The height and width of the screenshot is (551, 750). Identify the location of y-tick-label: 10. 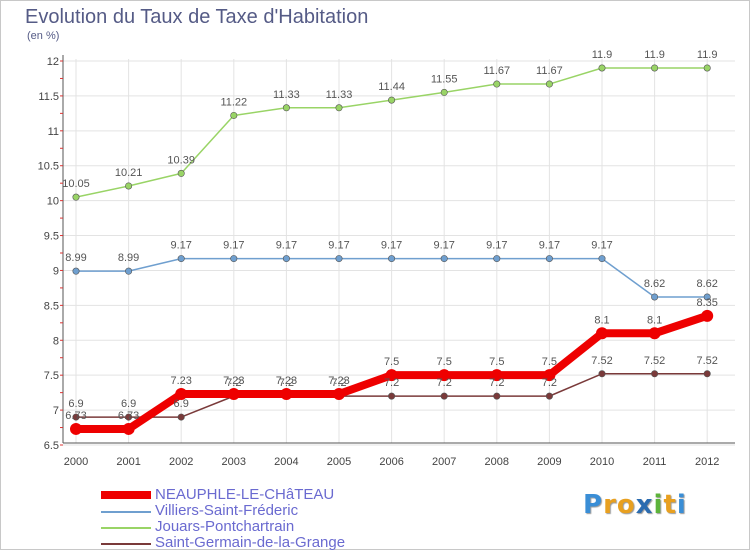
(53, 202).